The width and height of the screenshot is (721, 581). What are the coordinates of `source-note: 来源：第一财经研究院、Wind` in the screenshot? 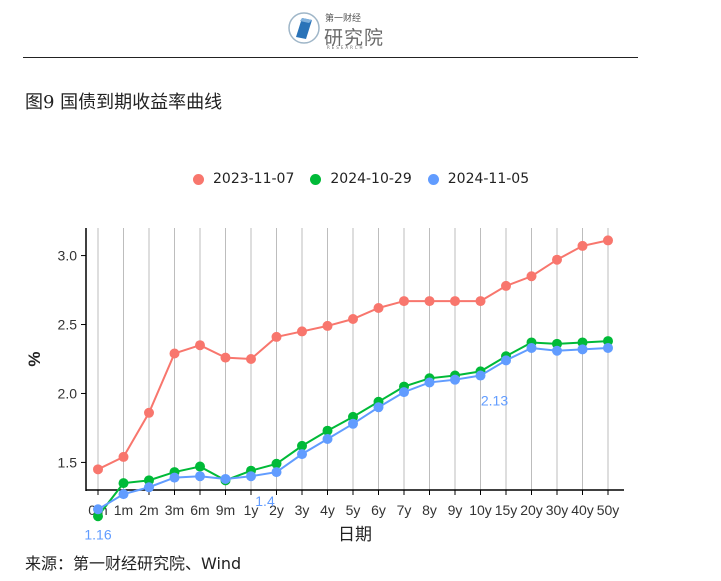 It's located at (133, 563).